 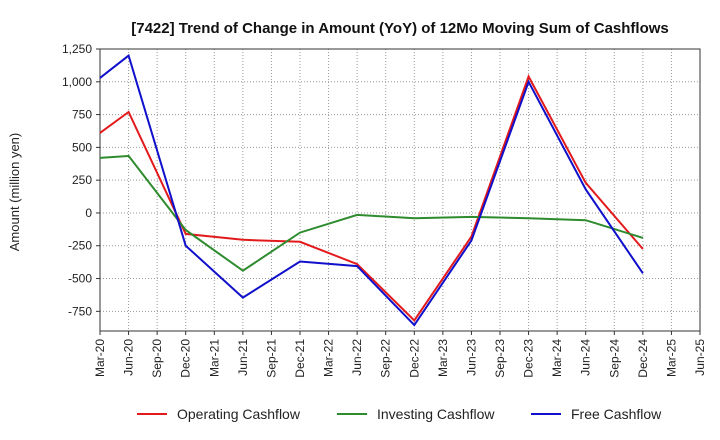 What do you see at coordinates (243, 357) in the screenshot?
I see `x-tick-label: Jun-21` at bounding box center [243, 357].